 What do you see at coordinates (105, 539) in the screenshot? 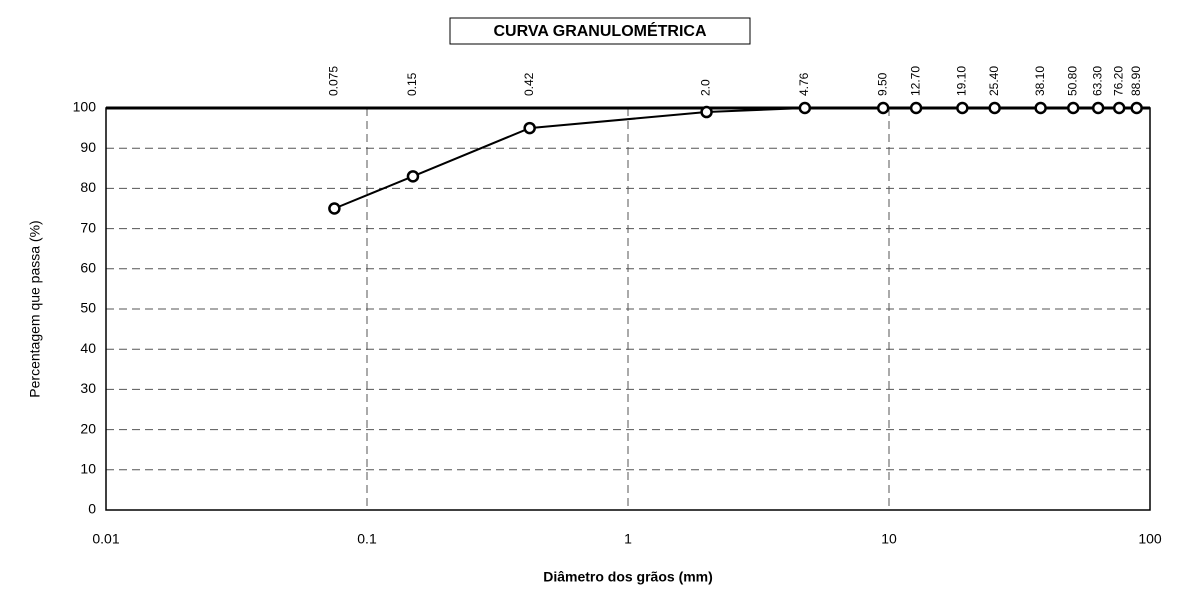
I see `x-tick-label: 0.01` at bounding box center [105, 539].